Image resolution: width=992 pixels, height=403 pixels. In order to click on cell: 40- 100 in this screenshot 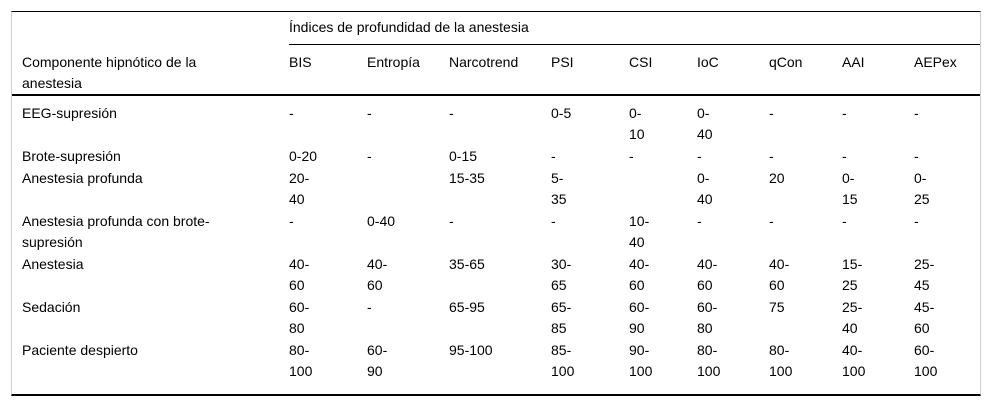, I will do `click(854, 360)`.